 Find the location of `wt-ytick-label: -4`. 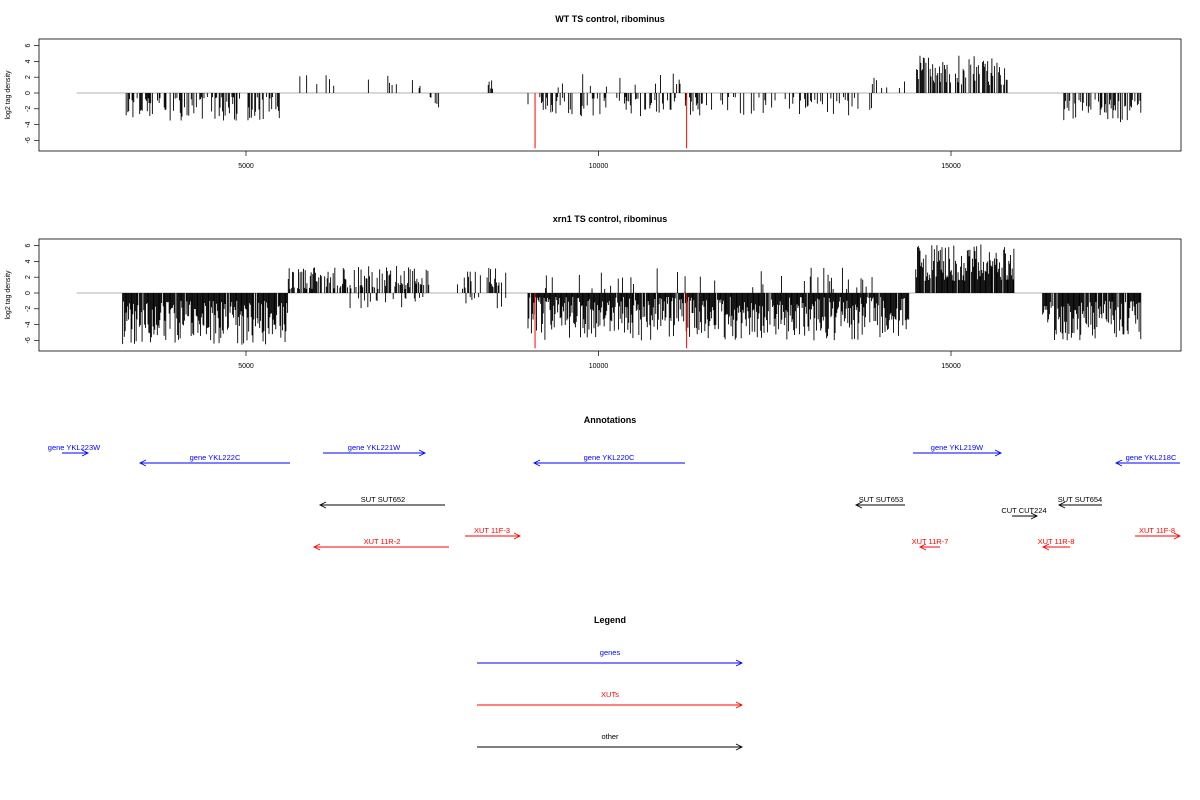

wt-ytick-label: -4 is located at coordinates (28, 124).